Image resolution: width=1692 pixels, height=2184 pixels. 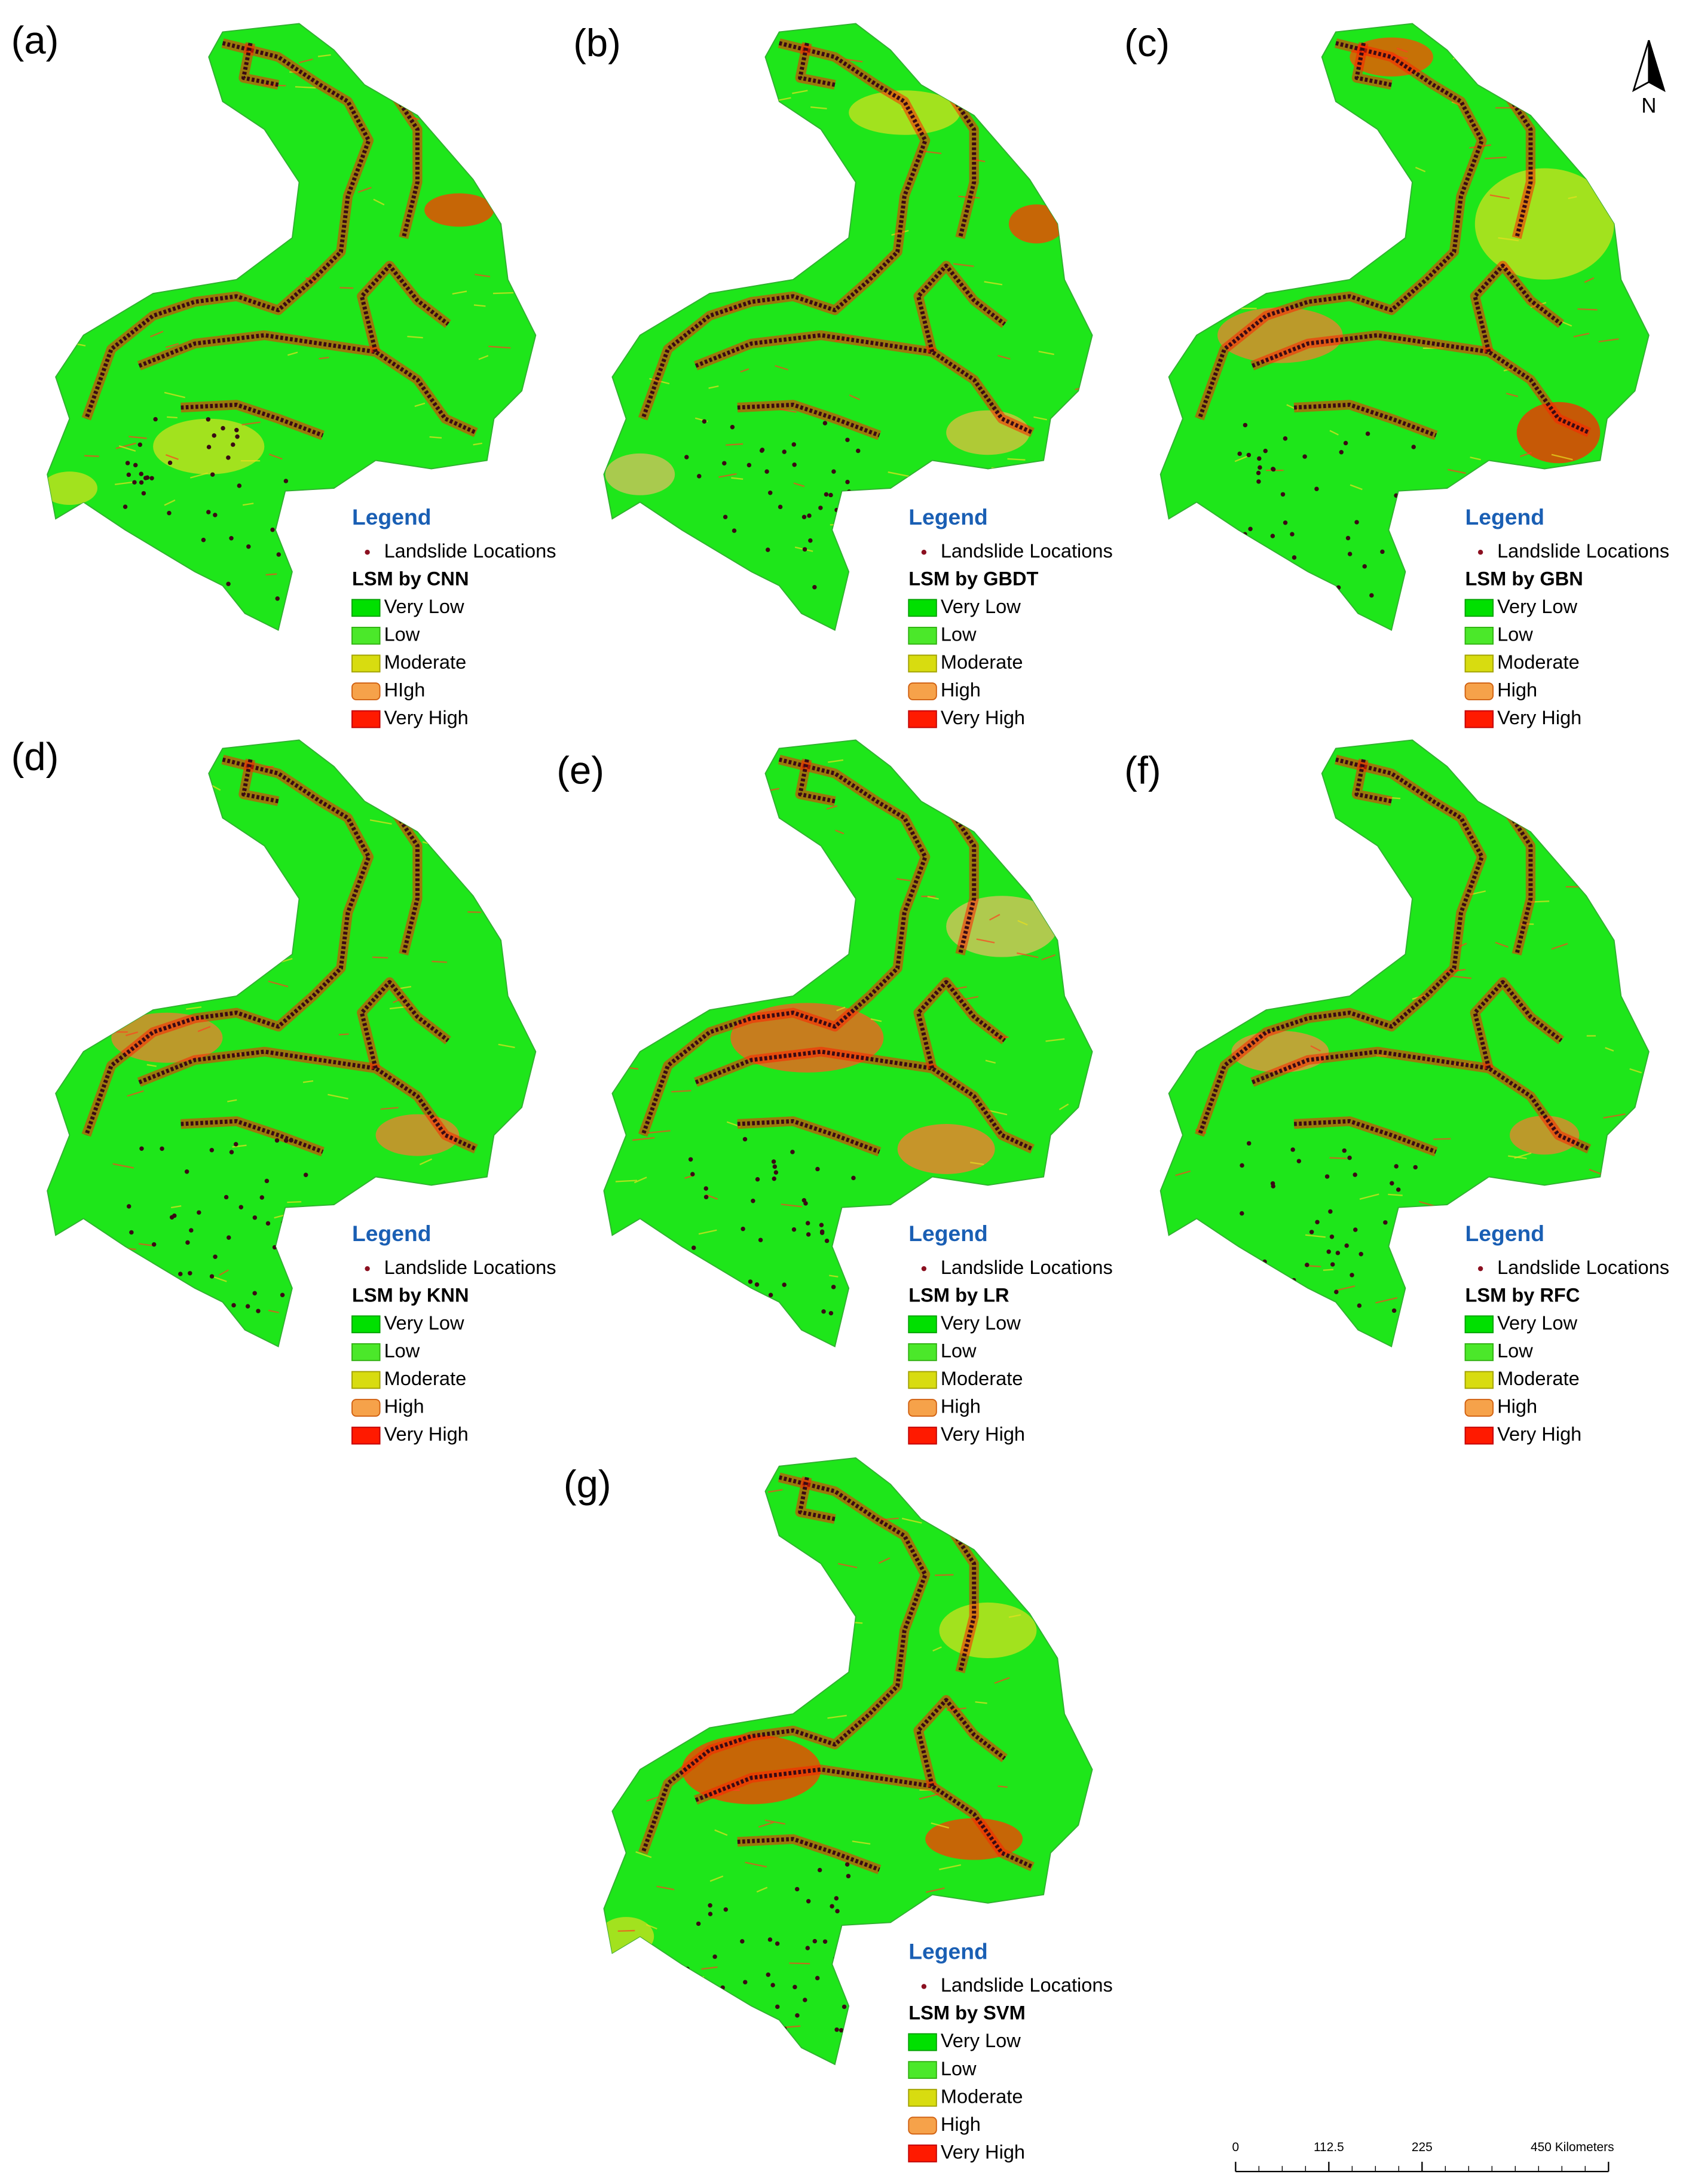 I want to click on legend-class-label: Low, so click(x=959, y=2068).